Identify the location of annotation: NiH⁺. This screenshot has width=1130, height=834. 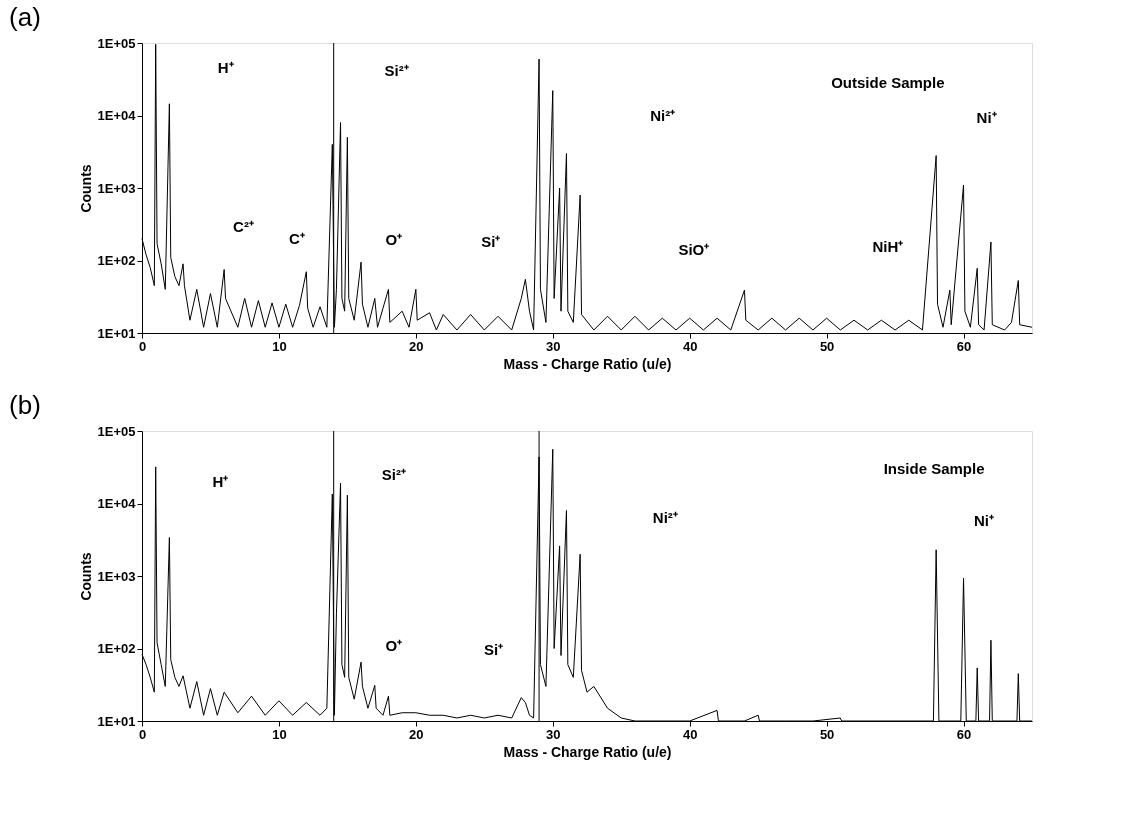
(888, 247).